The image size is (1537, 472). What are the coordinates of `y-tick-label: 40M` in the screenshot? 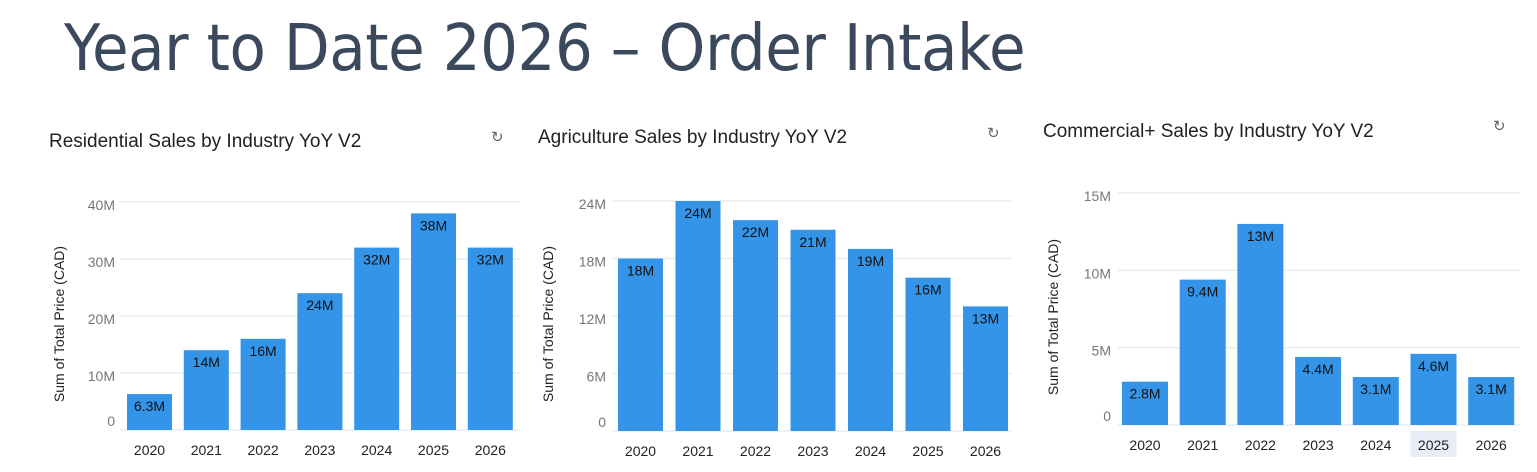 It's located at (101, 205).